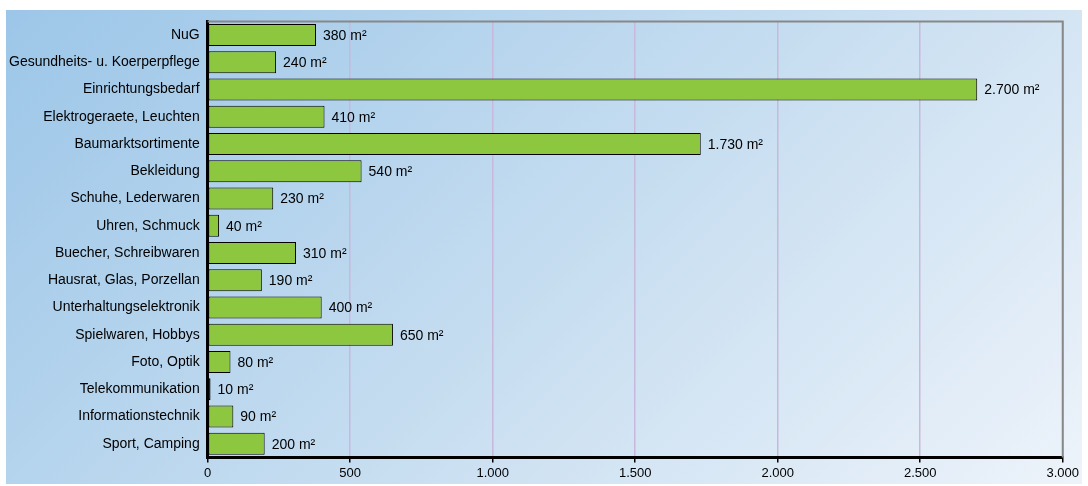 The width and height of the screenshot is (1088, 486). I want to click on x-tick-label: 0, so click(208, 472).